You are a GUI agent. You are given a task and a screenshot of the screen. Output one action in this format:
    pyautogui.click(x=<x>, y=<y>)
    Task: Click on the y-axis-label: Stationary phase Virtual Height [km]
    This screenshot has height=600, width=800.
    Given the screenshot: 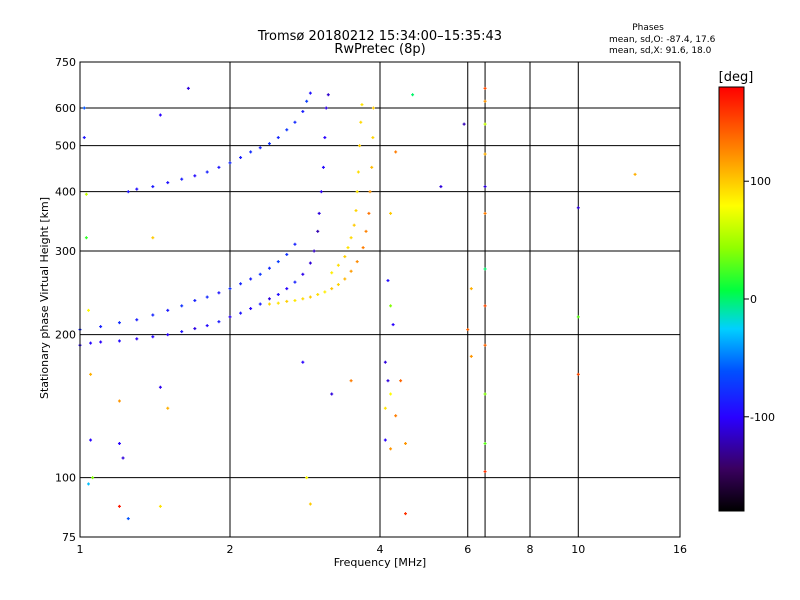 What is the action you would take?
    pyautogui.click(x=44, y=298)
    